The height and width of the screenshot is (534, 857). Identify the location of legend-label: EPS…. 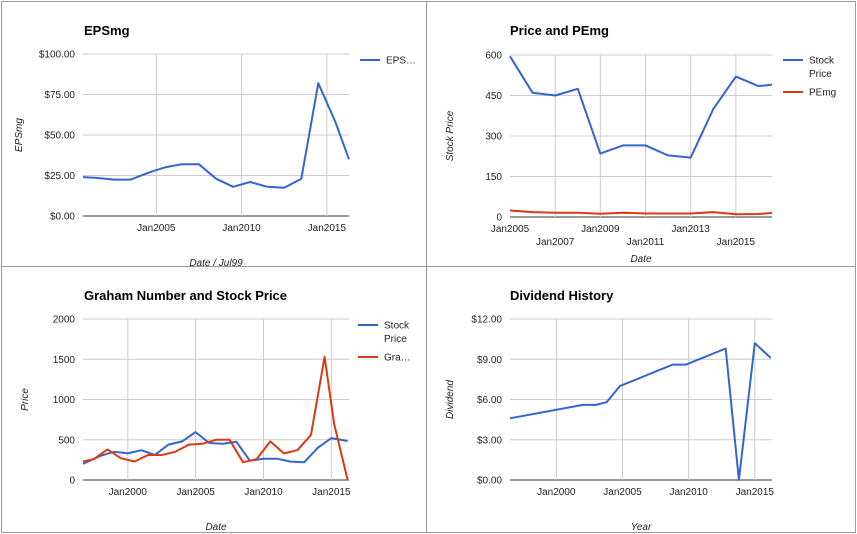
(401, 61).